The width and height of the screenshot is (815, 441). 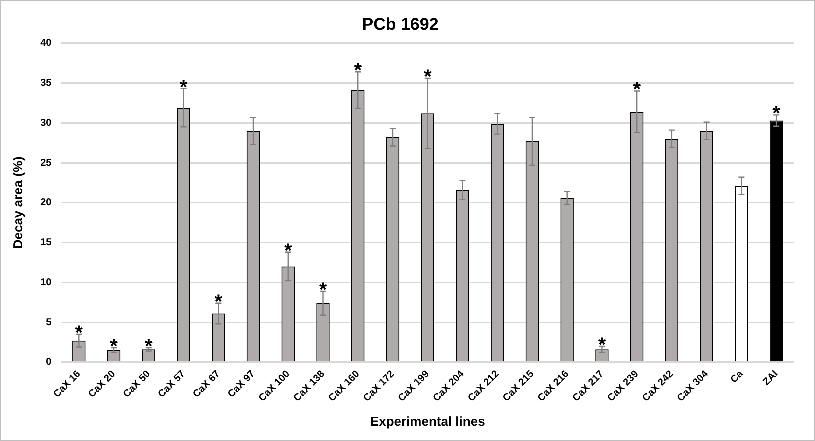 I want to click on x-tick-label: CaX 199, so click(x=414, y=386).